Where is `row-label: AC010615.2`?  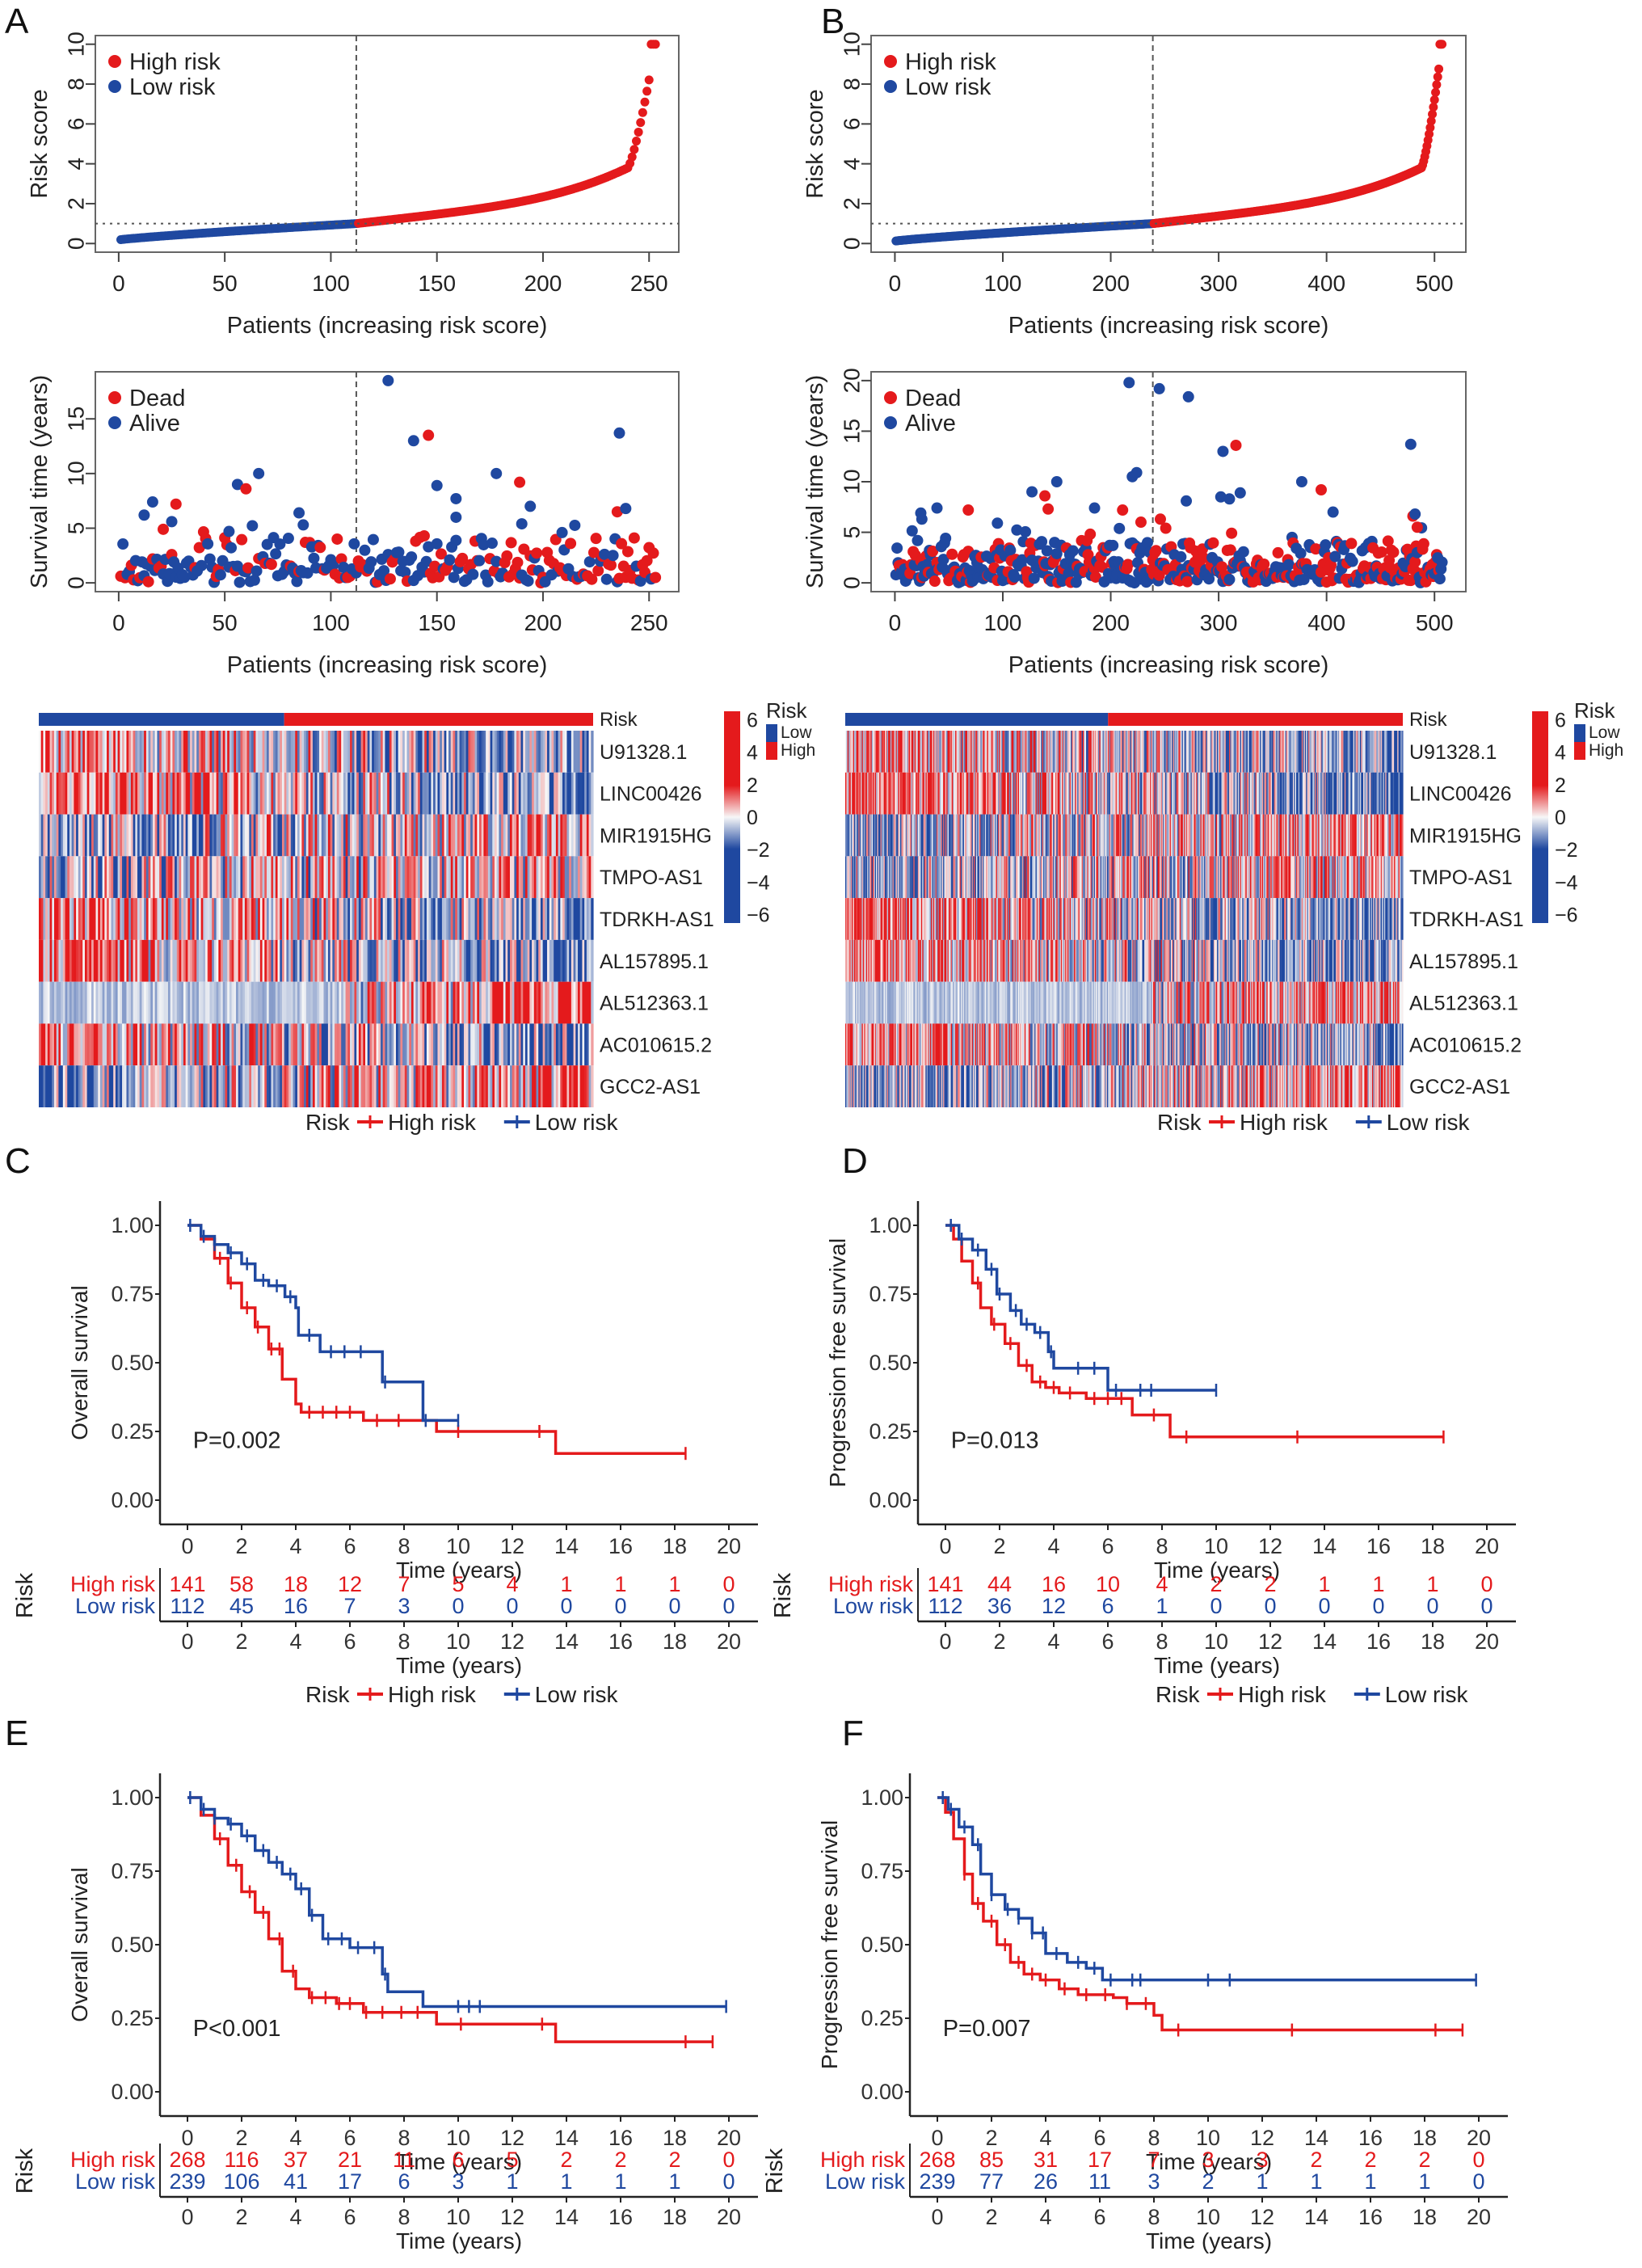 row-label: AC010615.2 is located at coordinates (656, 1045).